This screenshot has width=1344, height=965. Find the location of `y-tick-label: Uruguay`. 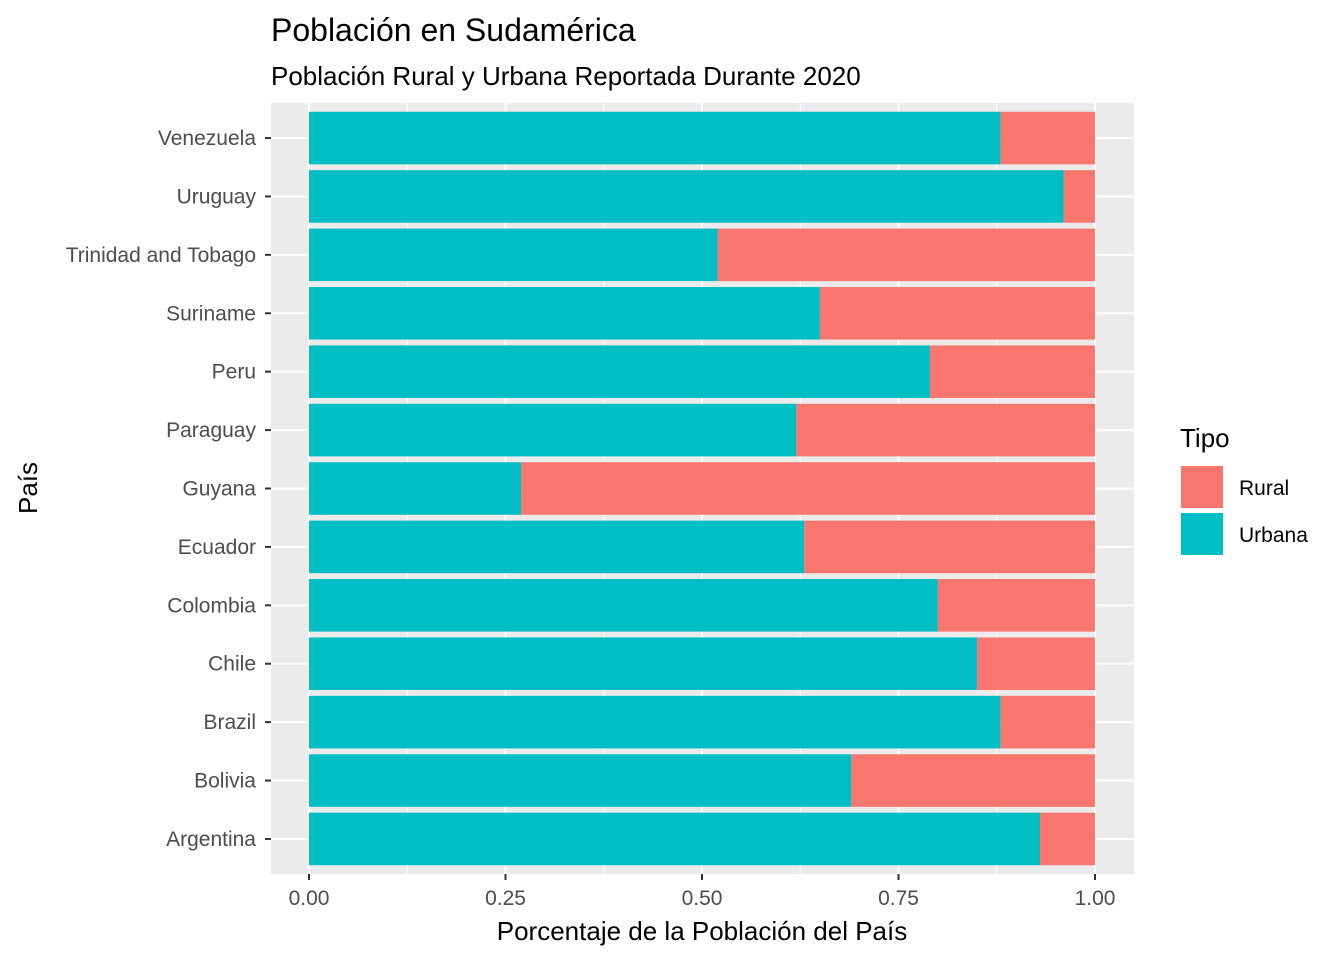

y-tick-label: Uruguay is located at coordinates (217, 196).